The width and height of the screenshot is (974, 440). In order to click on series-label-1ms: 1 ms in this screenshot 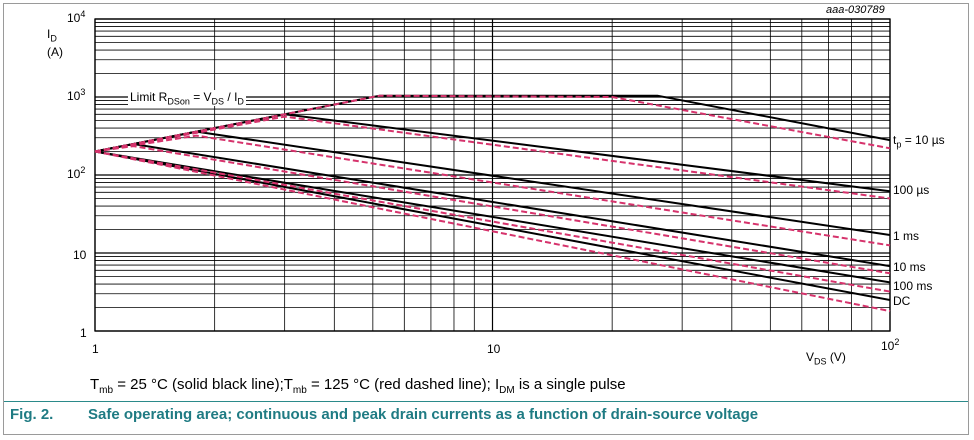, I will do `click(906, 236)`.